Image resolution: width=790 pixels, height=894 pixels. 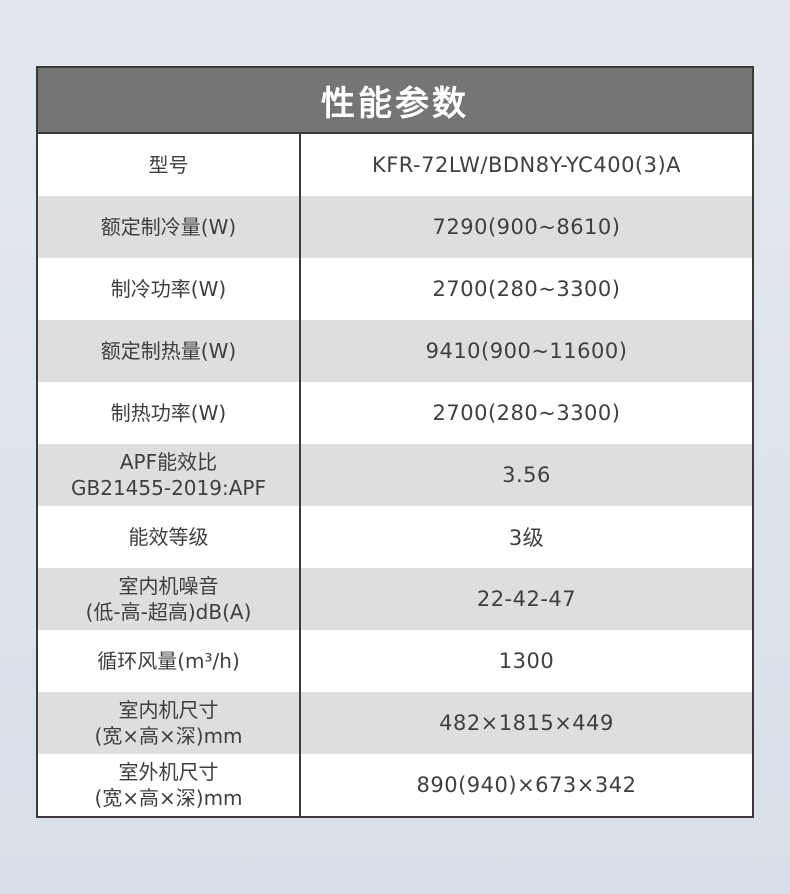 What do you see at coordinates (169, 785) in the screenshot?
I see `row-label: 室外机尺寸 (宽×高×深)mm` at bounding box center [169, 785].